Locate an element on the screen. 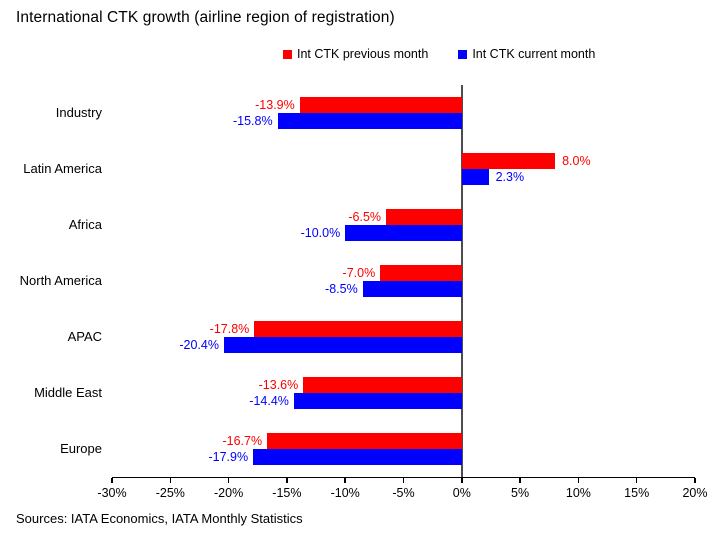 The width and height of the screenshot is (717, 535). value-label: -7.0% is located at coordinates (359, 273).